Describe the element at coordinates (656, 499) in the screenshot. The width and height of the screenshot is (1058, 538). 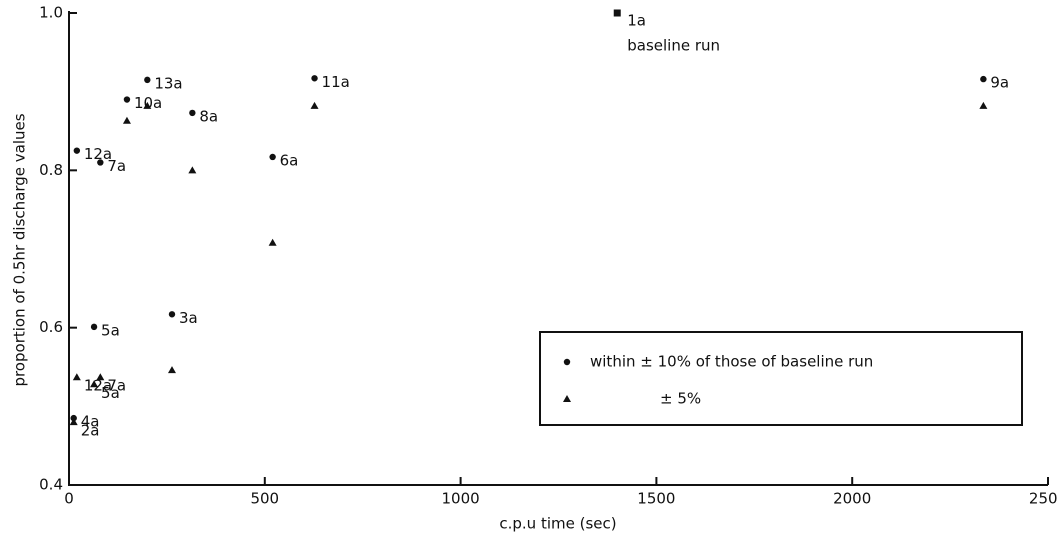
I see `x-tick-label: 1500` at that location.